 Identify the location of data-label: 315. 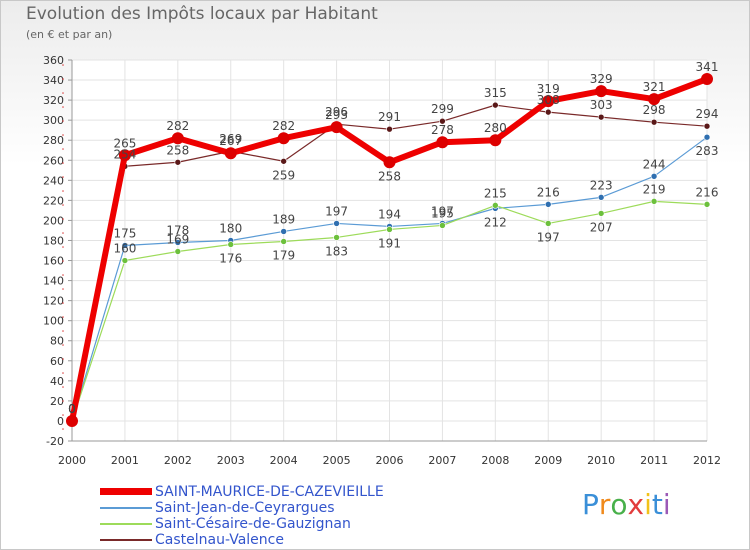
(495, 93).